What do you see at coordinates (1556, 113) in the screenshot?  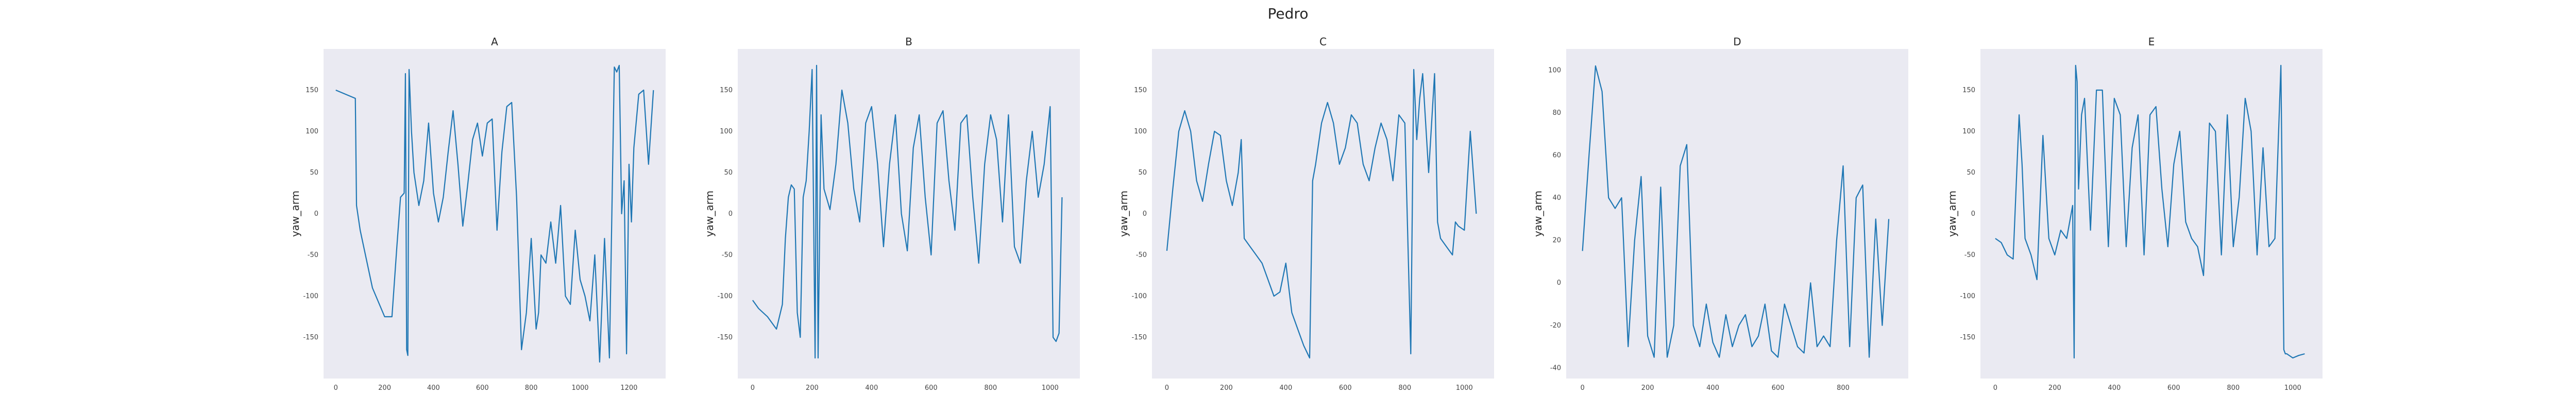 I see `y-tick-label: 80` at bounding box center [1556, 113].